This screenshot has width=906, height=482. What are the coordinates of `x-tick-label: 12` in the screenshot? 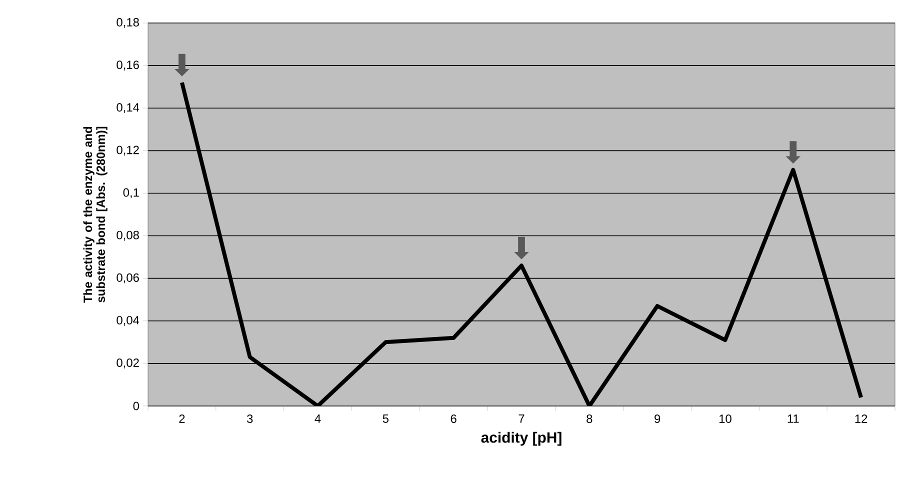 It's located at (861, 418).